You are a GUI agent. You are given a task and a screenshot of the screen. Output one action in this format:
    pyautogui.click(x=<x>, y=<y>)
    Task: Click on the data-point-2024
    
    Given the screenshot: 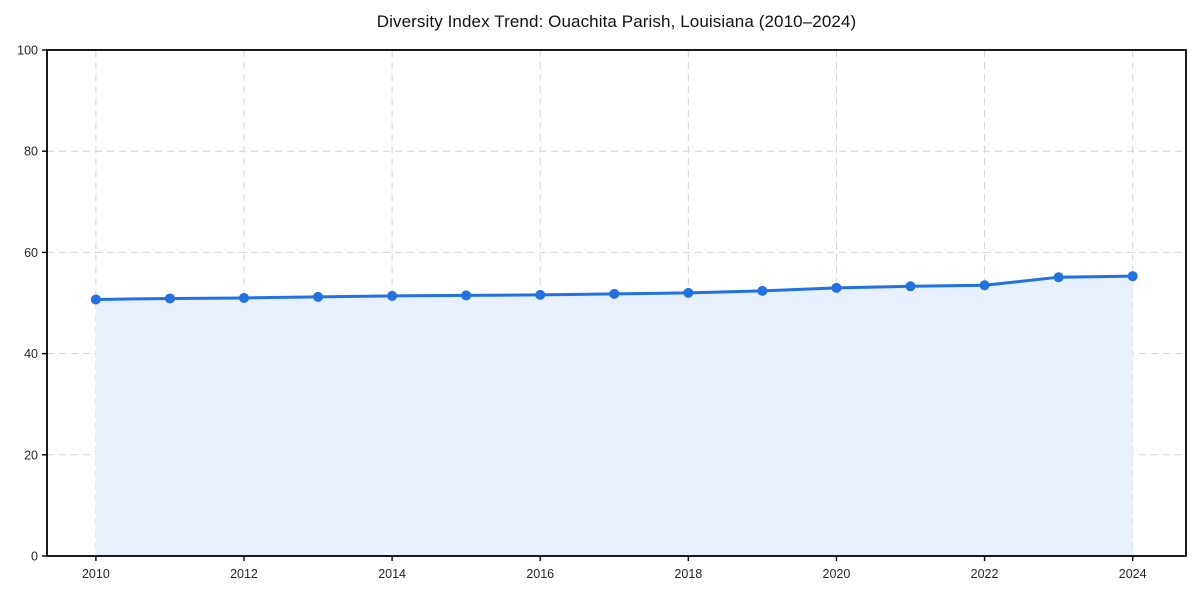 What is the action you would take?
    pyautogui.click(x=1132, y=276)
    